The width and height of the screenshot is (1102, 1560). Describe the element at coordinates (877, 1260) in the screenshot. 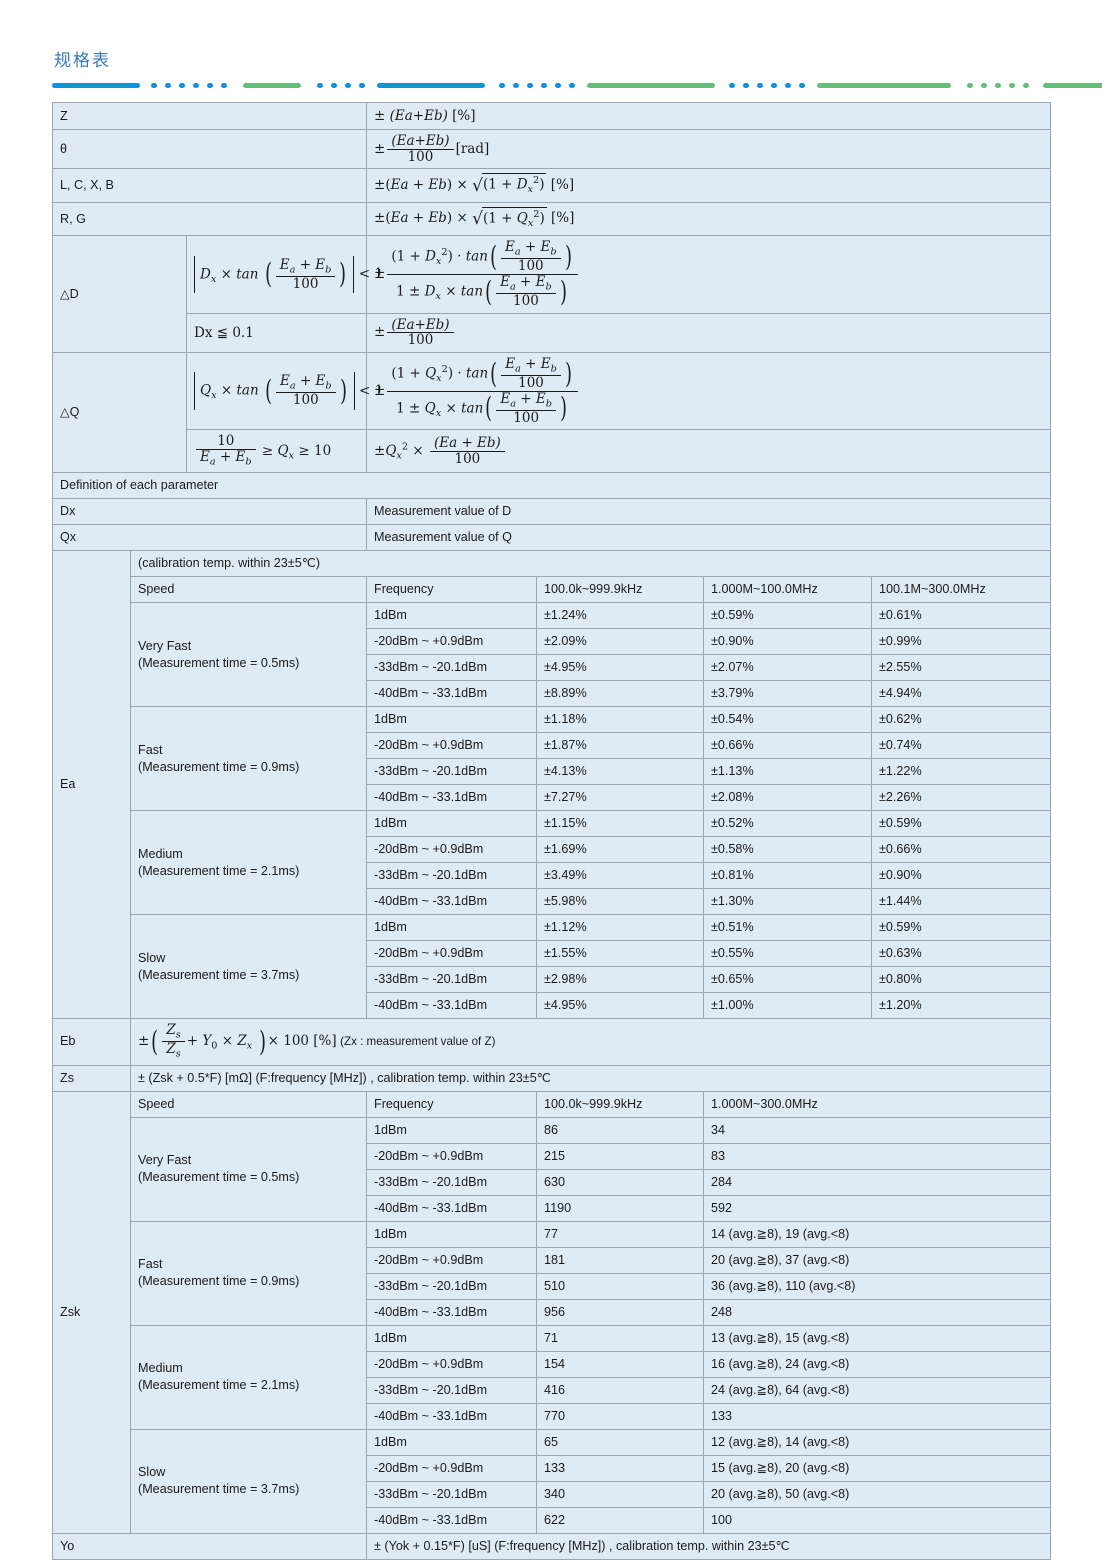

I see `zsk-cell: 20 (avg.≧8), 37 (avg.<8)` at that location.